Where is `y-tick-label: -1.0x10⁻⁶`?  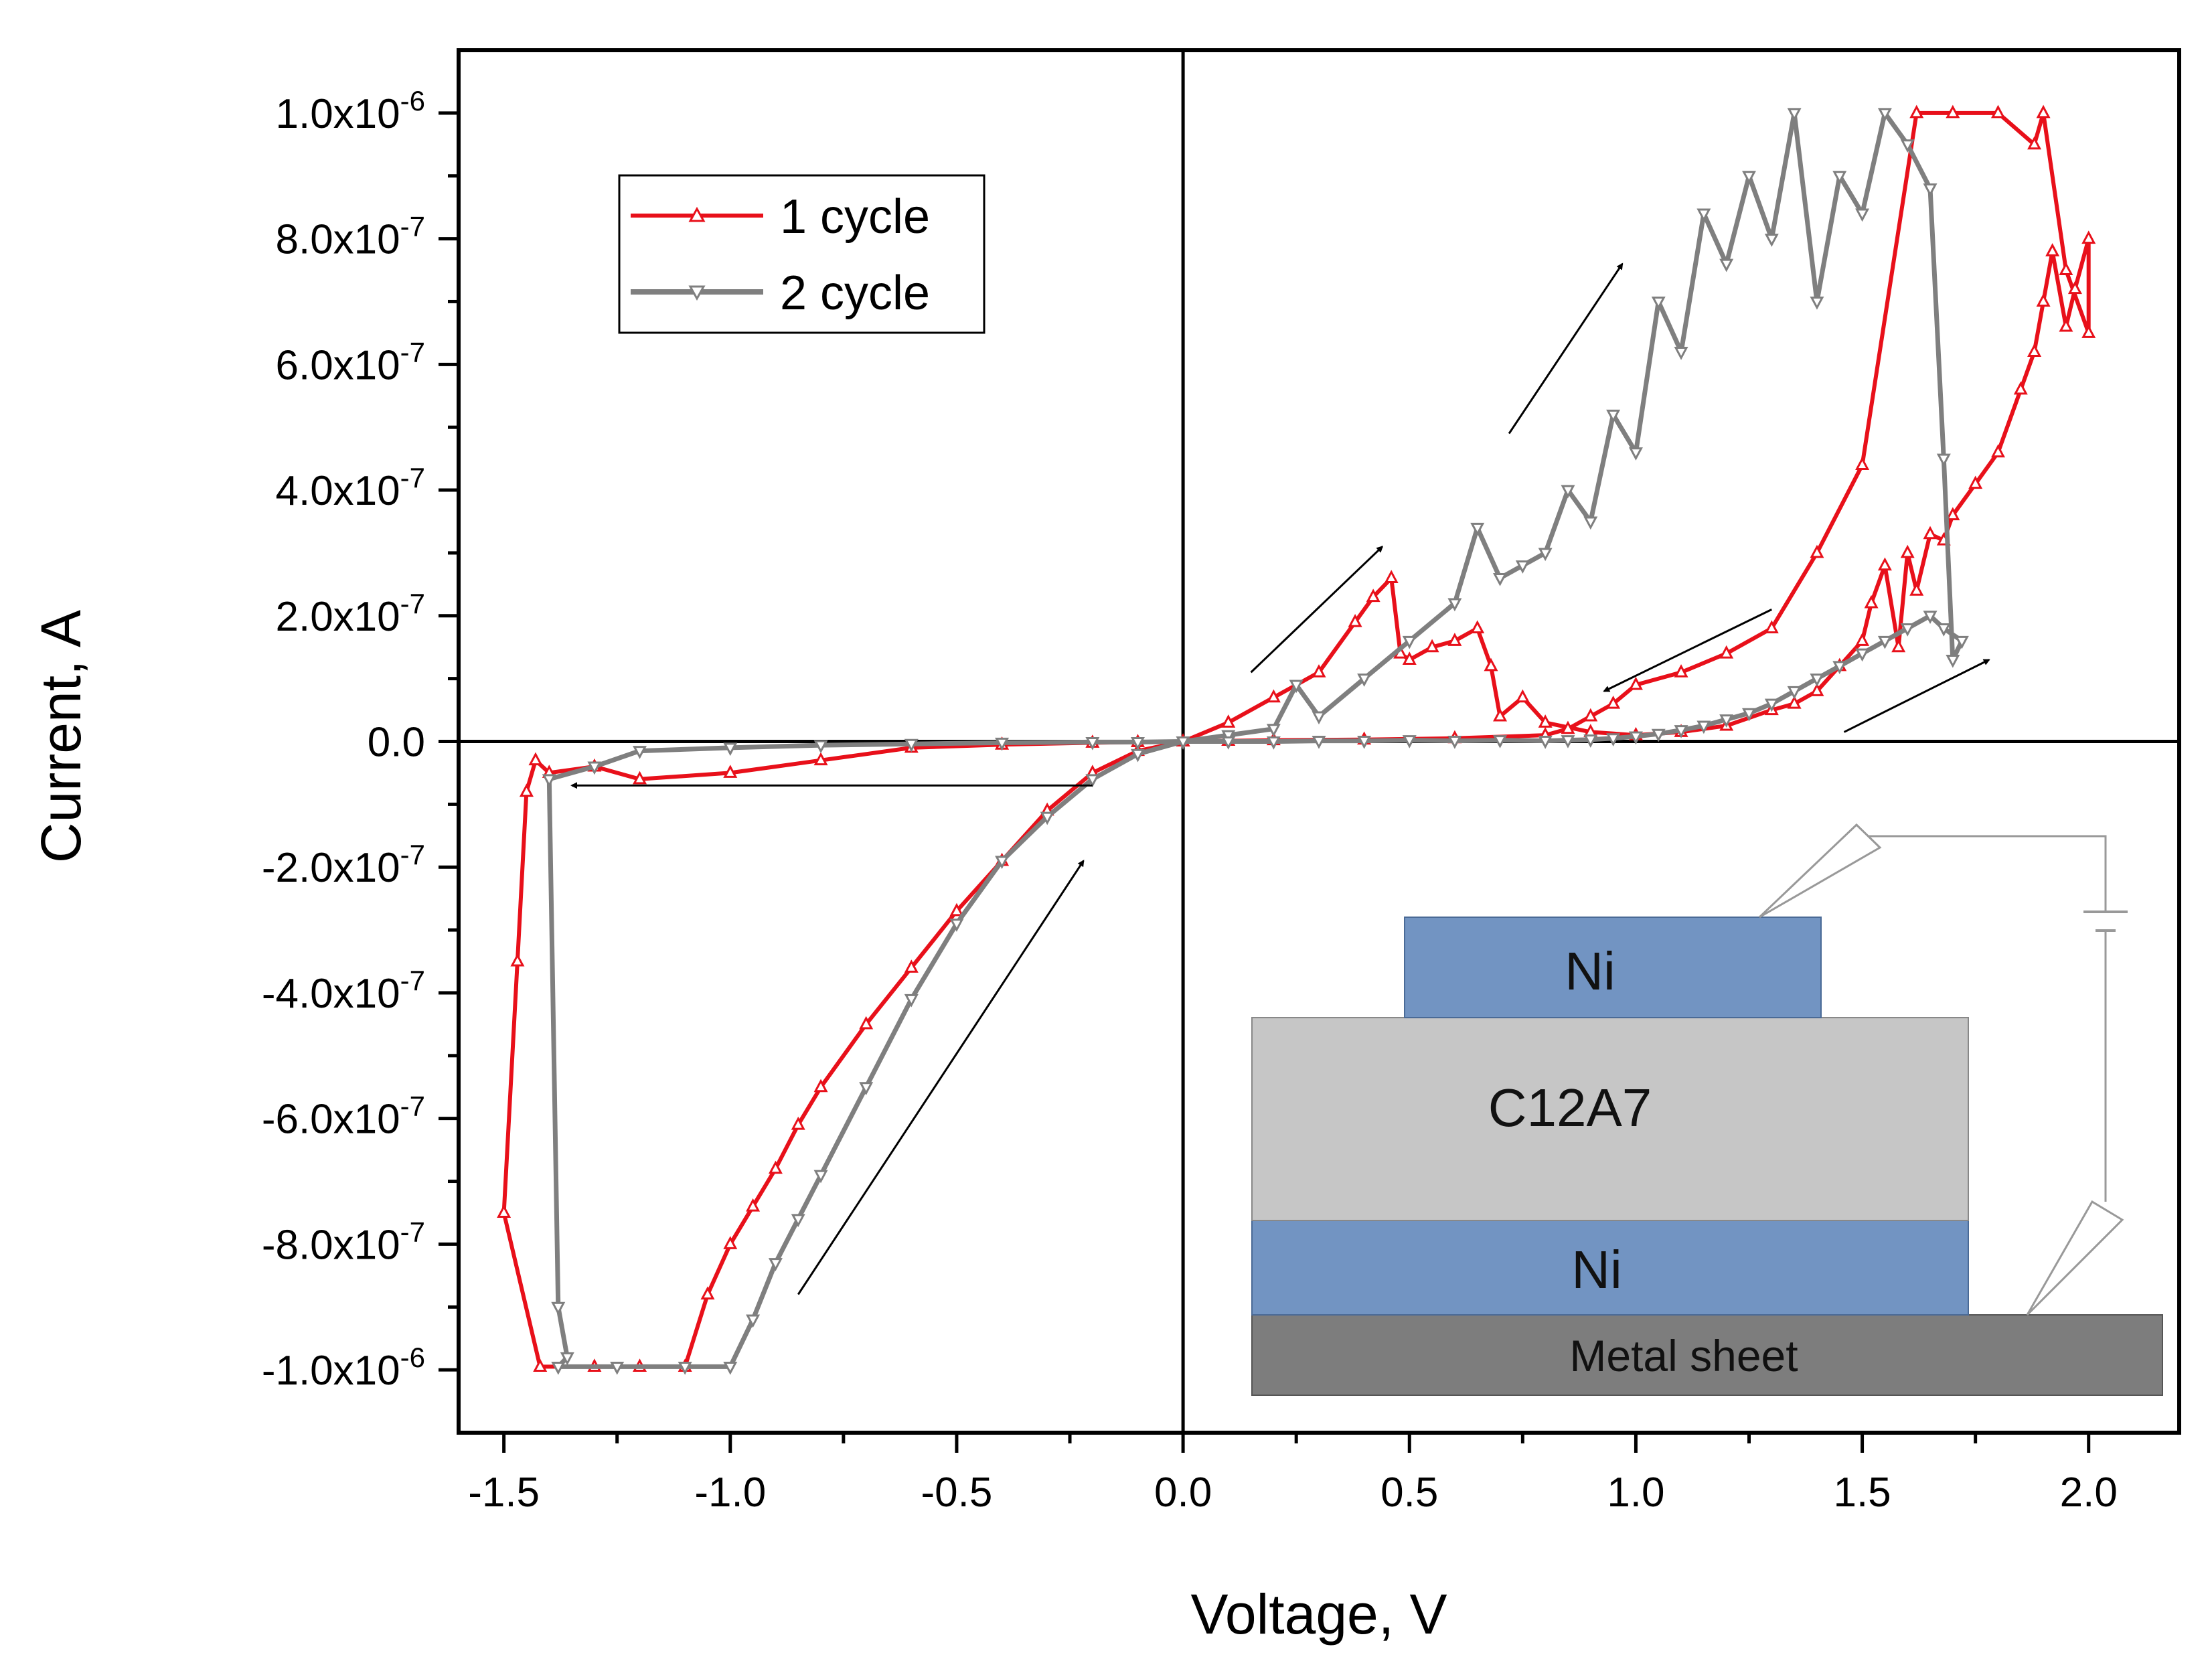 y-tick-label: -1.0x10⁻⁶ is located at coordinates (343, 1368).